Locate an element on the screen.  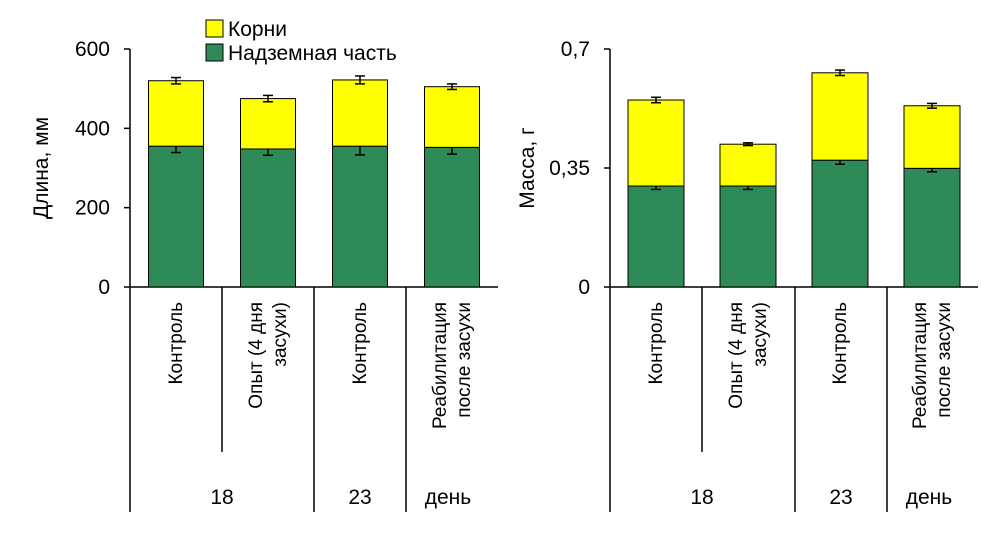
y-axis-title: Длина, мм is located at coordinates (41, 168).